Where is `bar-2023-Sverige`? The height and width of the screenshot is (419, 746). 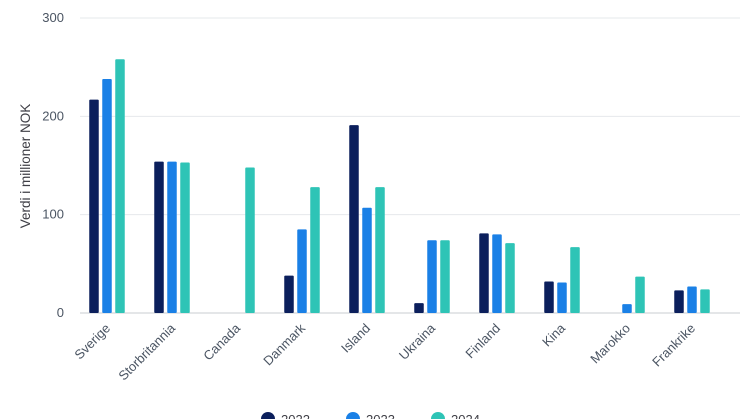
bar-2023-Sverige is located at coordinates (107, 195).